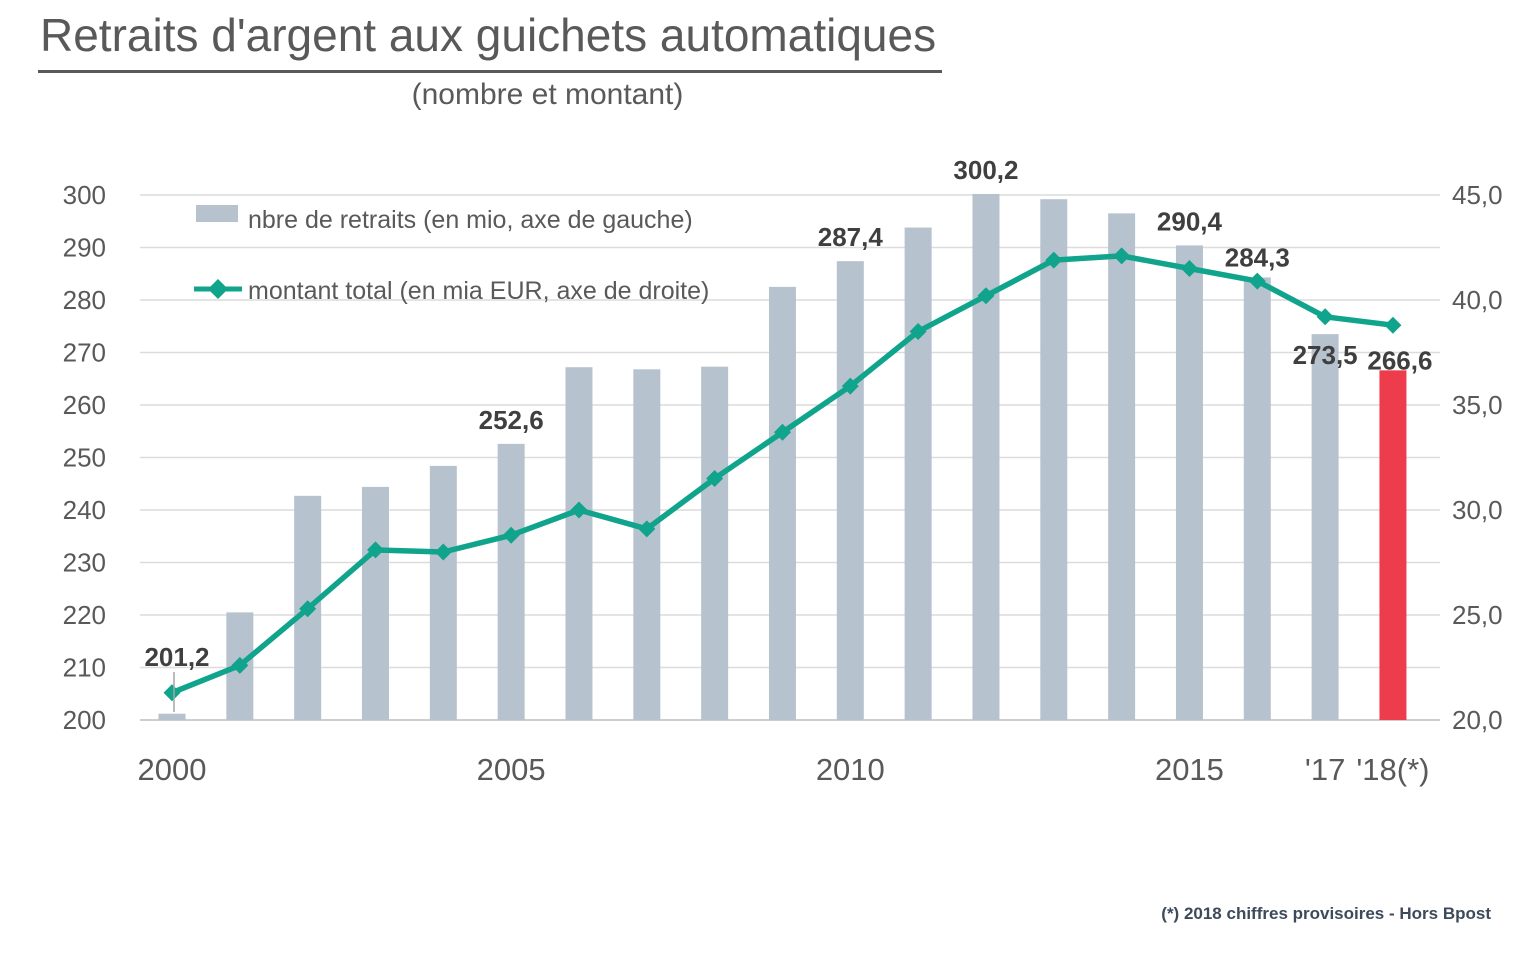 The image size is (1527, 961). I want to click on line-point-2013, so click(1054, 260).